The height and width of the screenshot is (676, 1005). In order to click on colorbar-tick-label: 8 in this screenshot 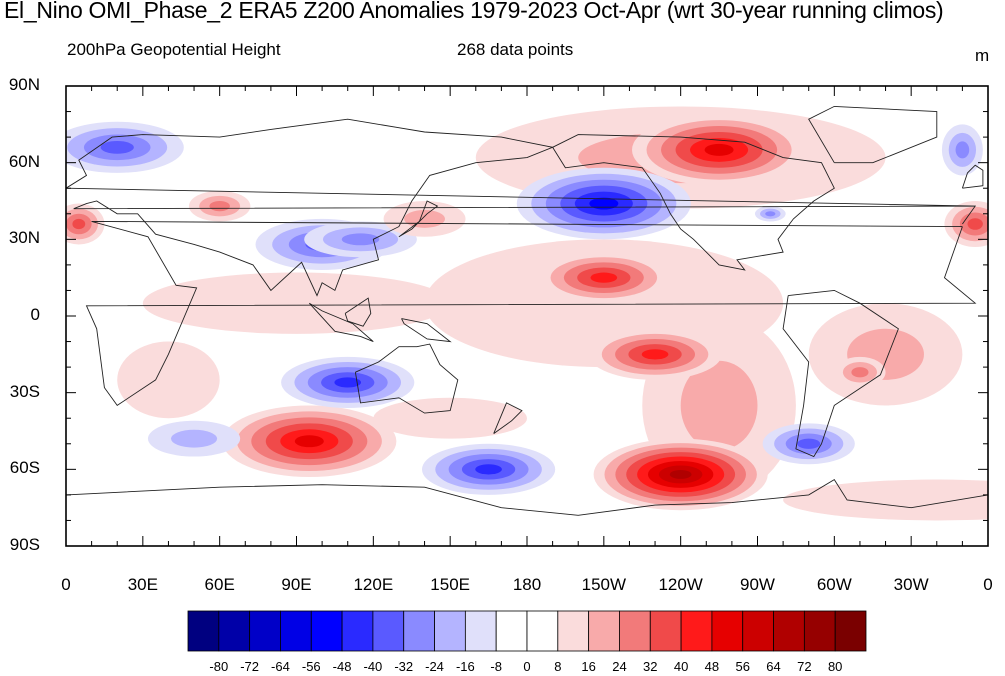, I will do `click(558, 666)`.